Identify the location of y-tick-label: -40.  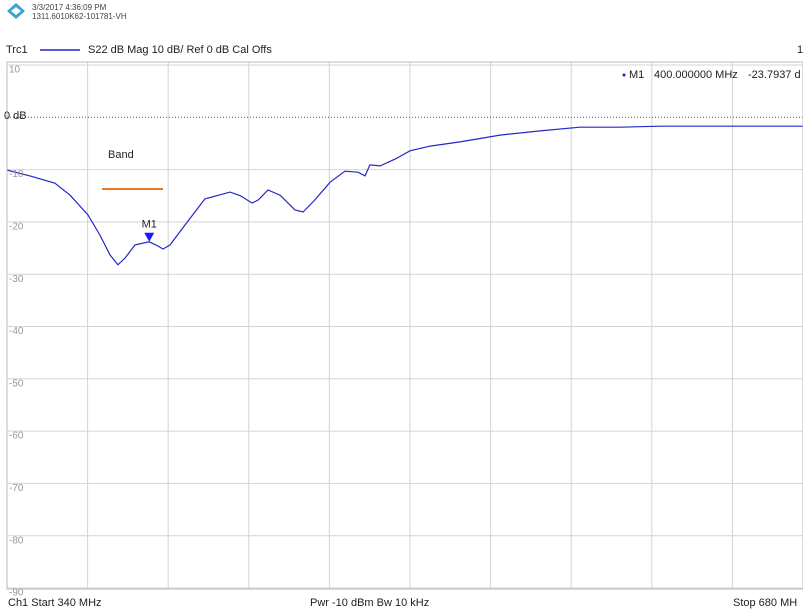
(16, 331).